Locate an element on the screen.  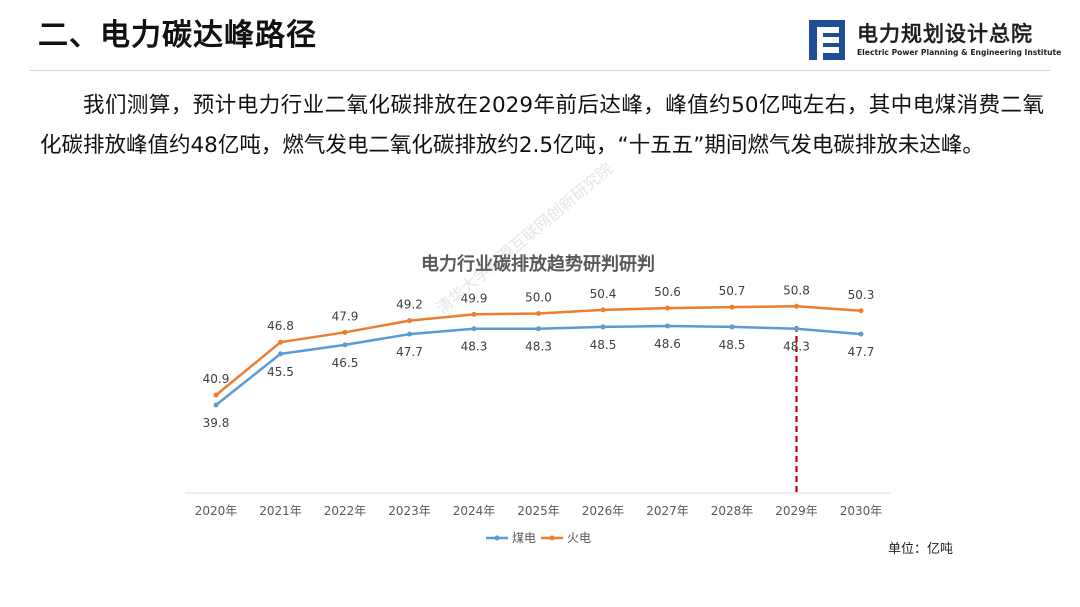
header-divider is located at coordinates (540, 70).